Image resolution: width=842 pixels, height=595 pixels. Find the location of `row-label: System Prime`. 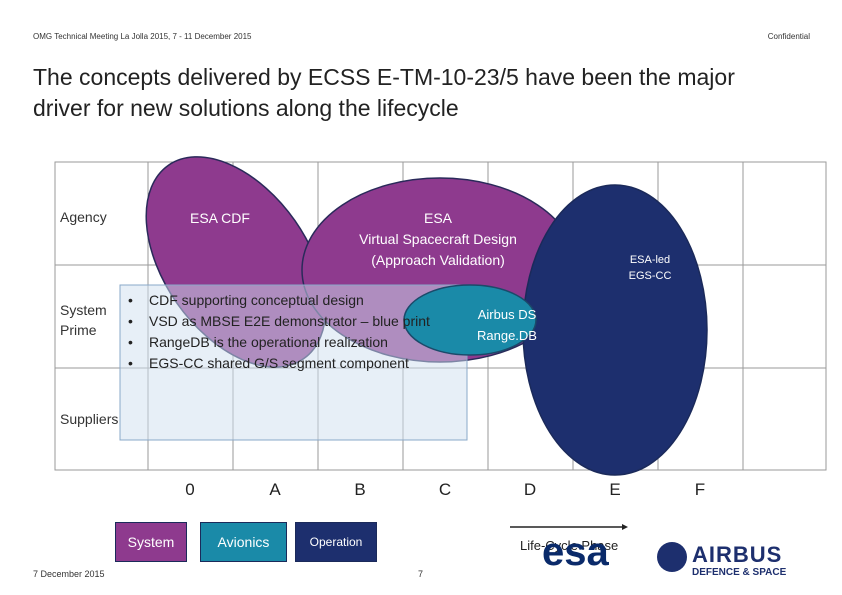

row-label: System Prime is located at coordinates (83, 320).